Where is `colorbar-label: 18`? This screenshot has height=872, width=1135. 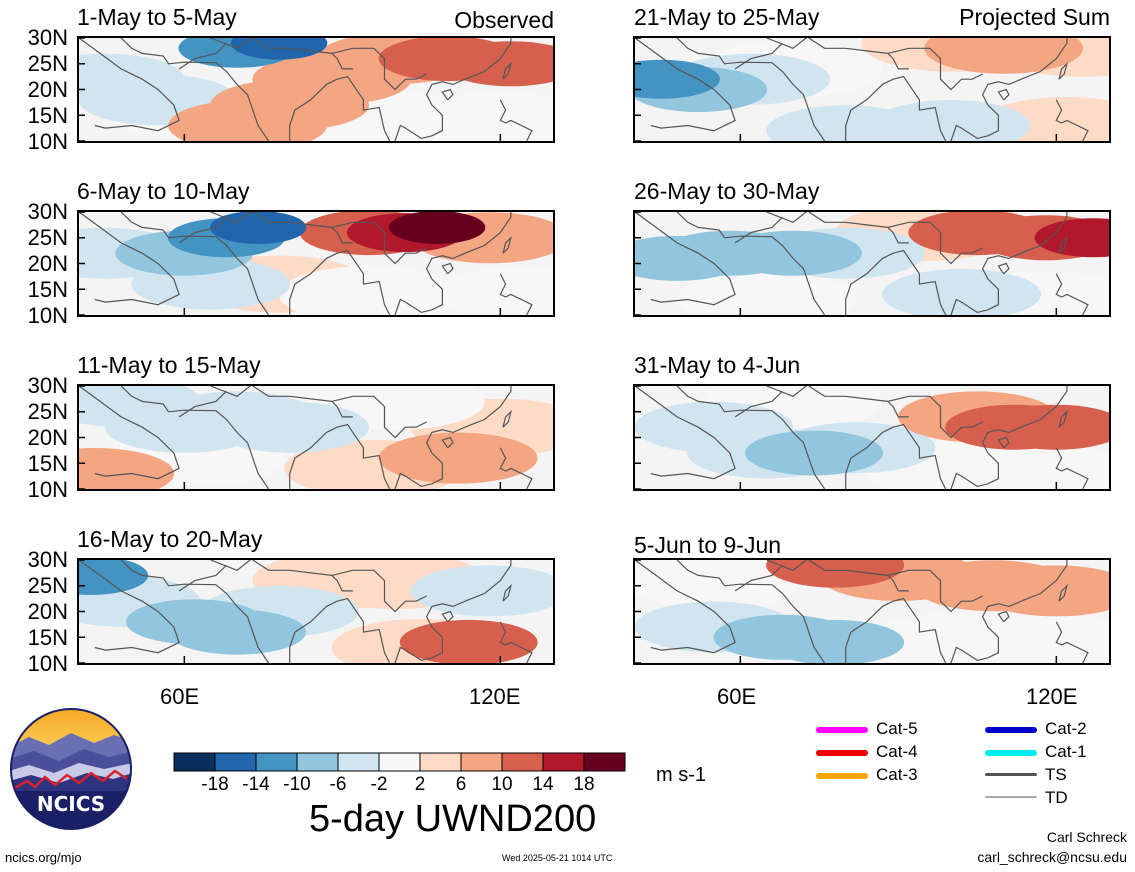 colorbar-label: 18 is located at coordinates (584, 784).